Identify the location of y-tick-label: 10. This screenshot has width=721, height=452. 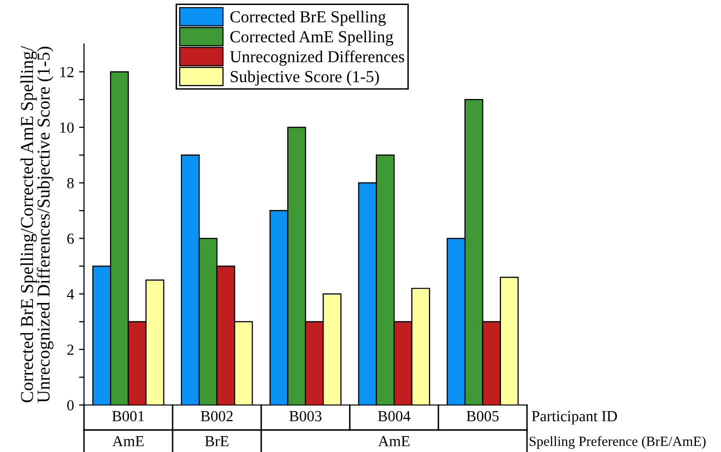
(67, 127).